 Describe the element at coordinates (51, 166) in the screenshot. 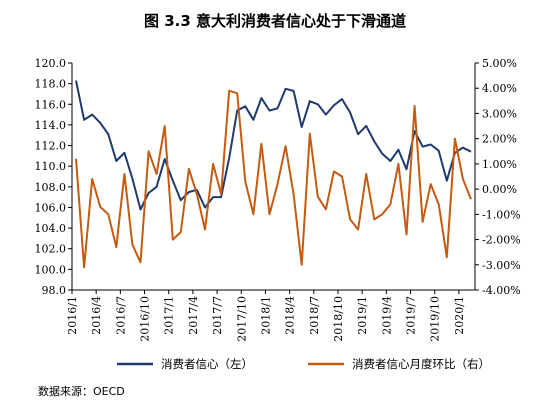

I see `y-left-tick-label: 110.0` at that location.